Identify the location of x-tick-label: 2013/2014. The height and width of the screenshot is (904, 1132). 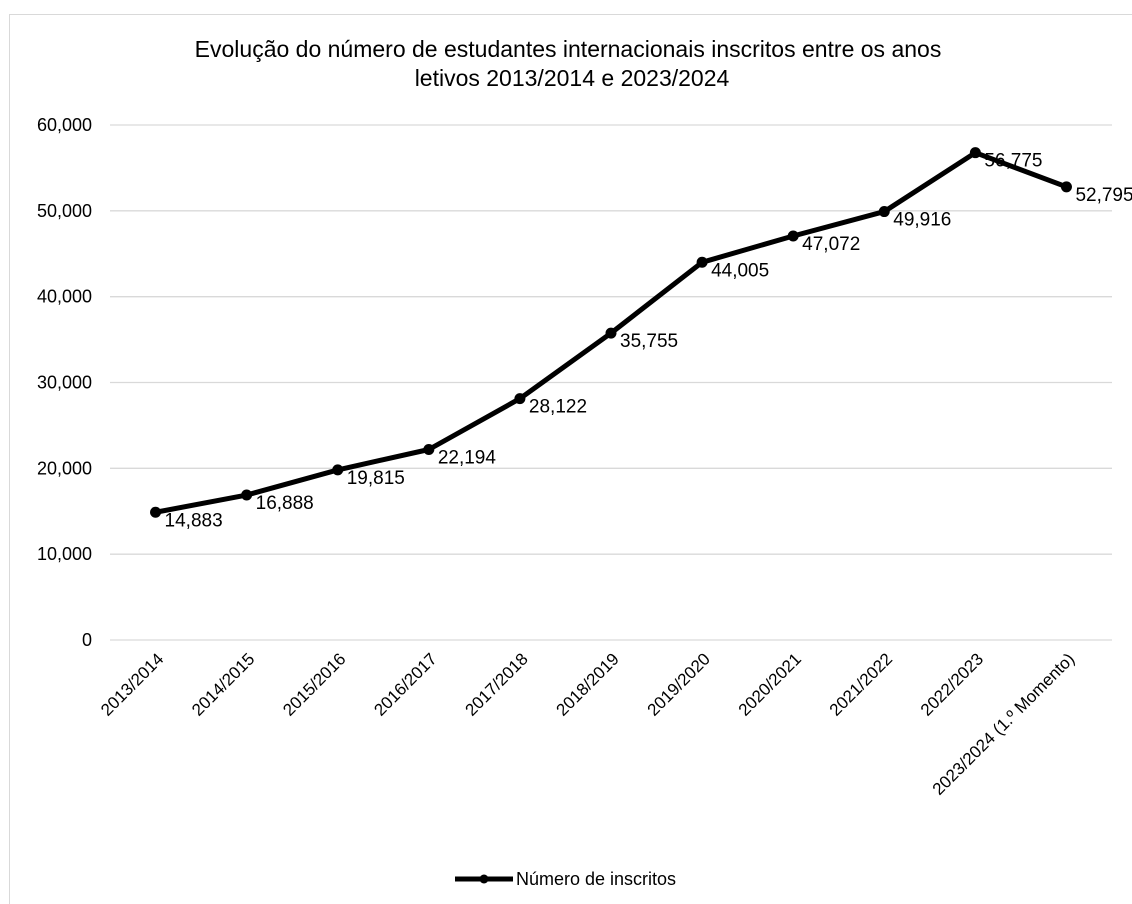
(132, 684).